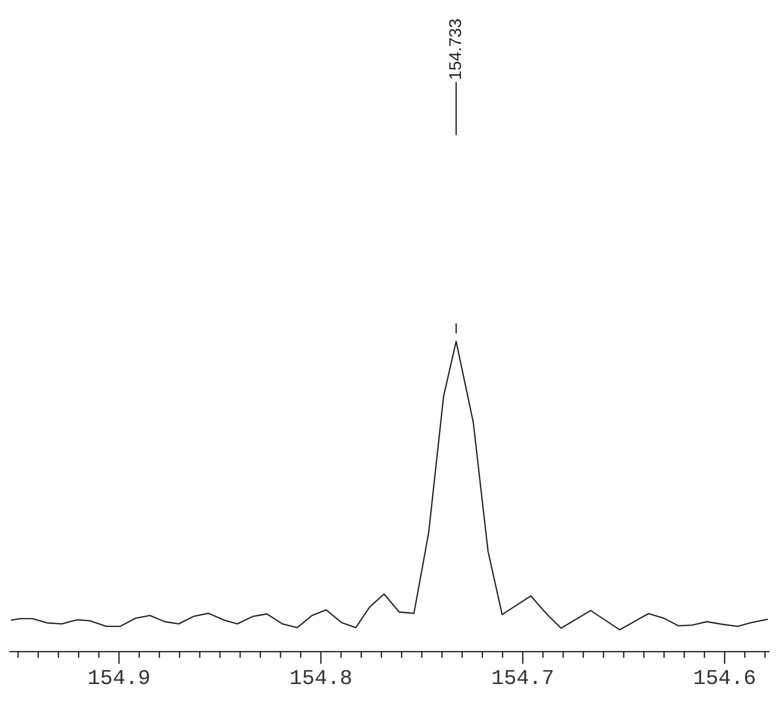 The width and height of the screenshot is (779, 709). Describe the element at coordinates (320, 679) in the screenshot. I see `x-tick-label: 154.8` at that location.